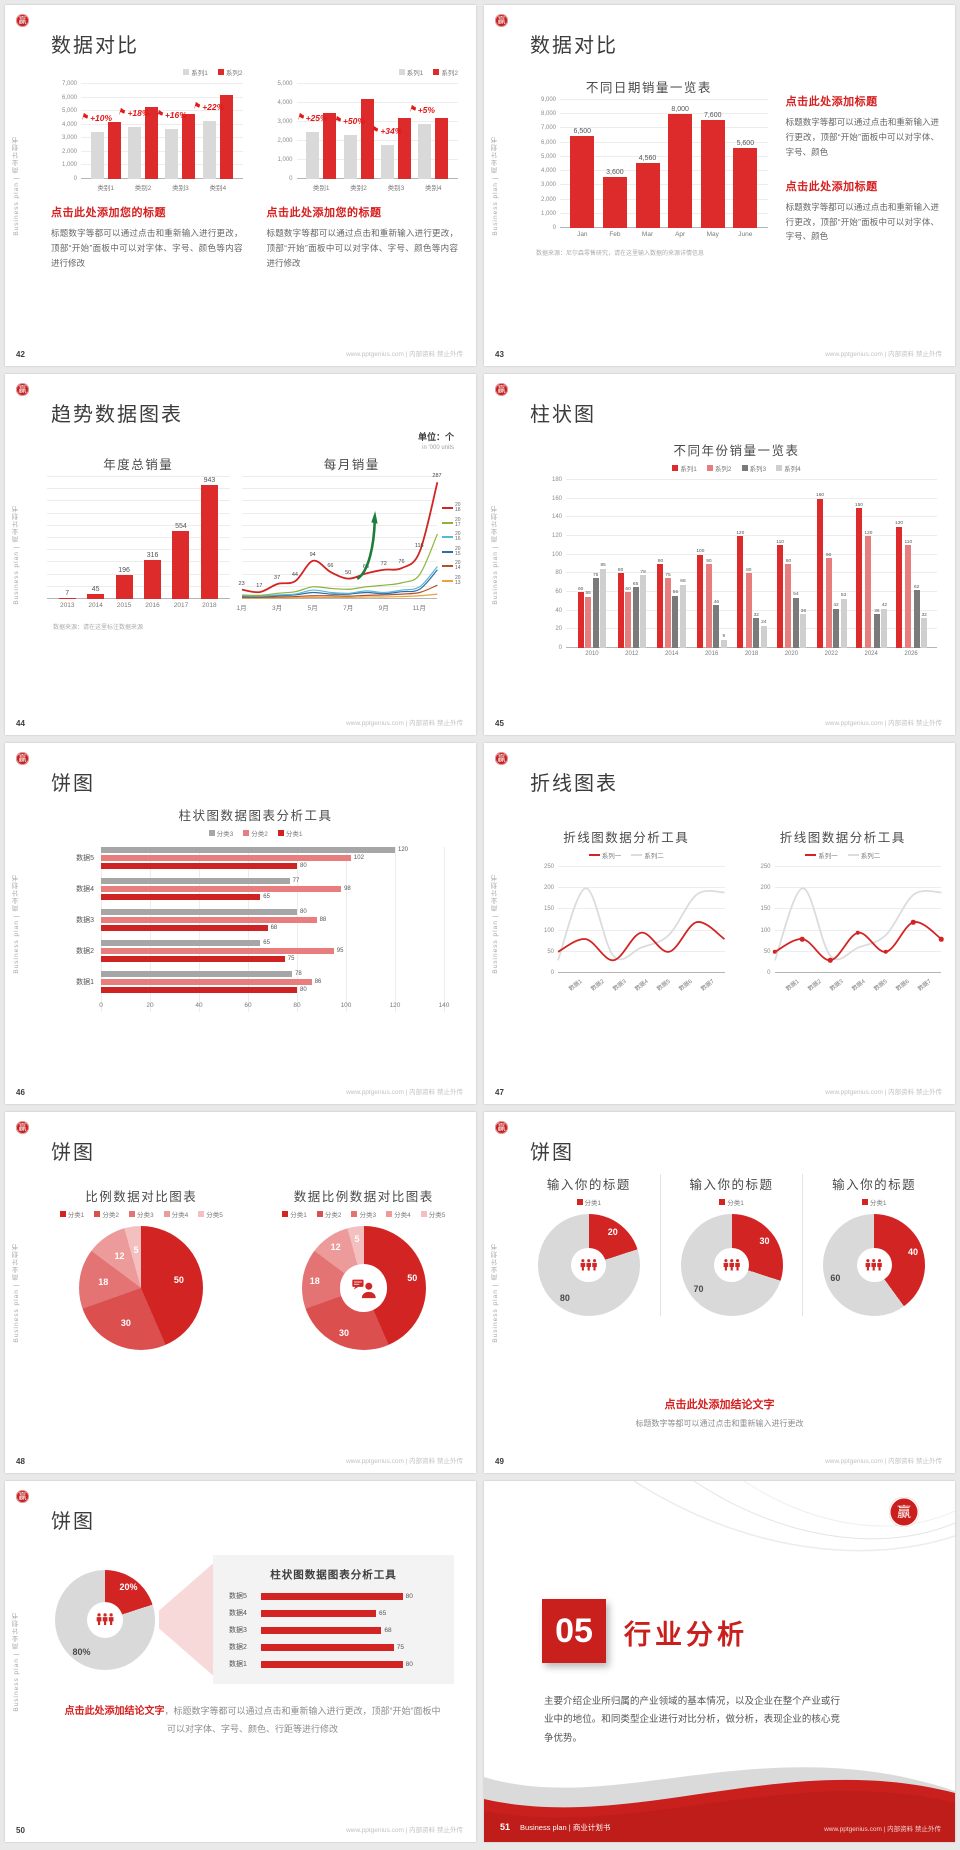  I want to click on bval-el: 554, so click(181, 527).